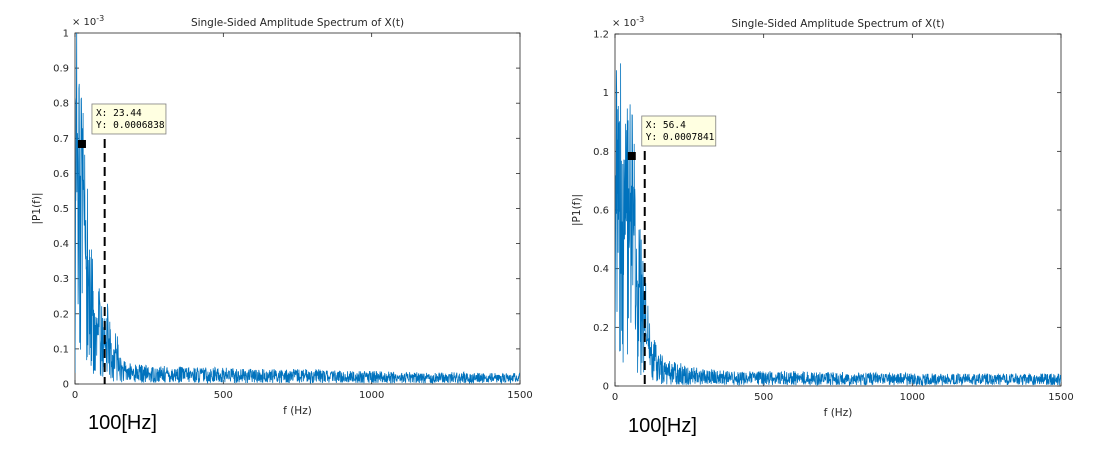 Image resolution: width=1116 pixels, height=454 pixels. What do you see at coordinates (61, 139) in the screenshot?
I see `y-tick-label: 0.7` at bounding box center [61, 139].